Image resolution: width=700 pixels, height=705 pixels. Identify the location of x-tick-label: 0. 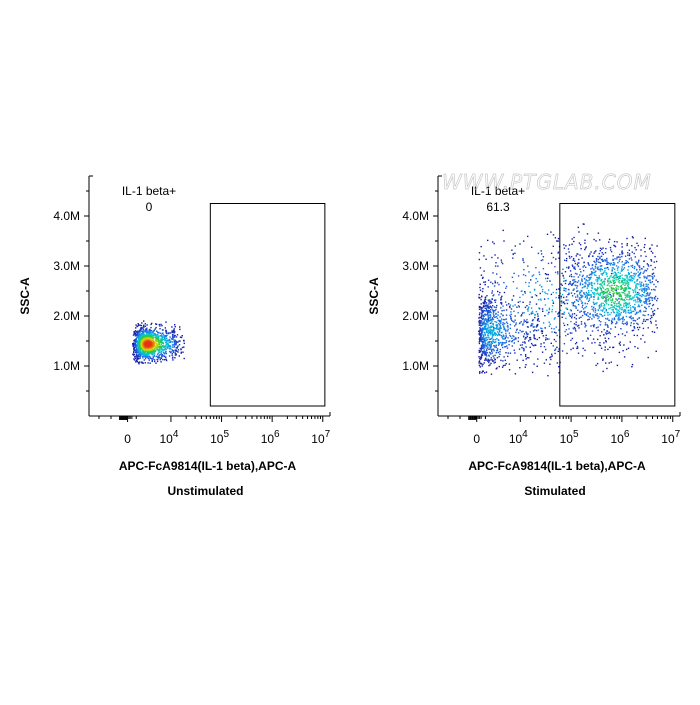
(476, 439).